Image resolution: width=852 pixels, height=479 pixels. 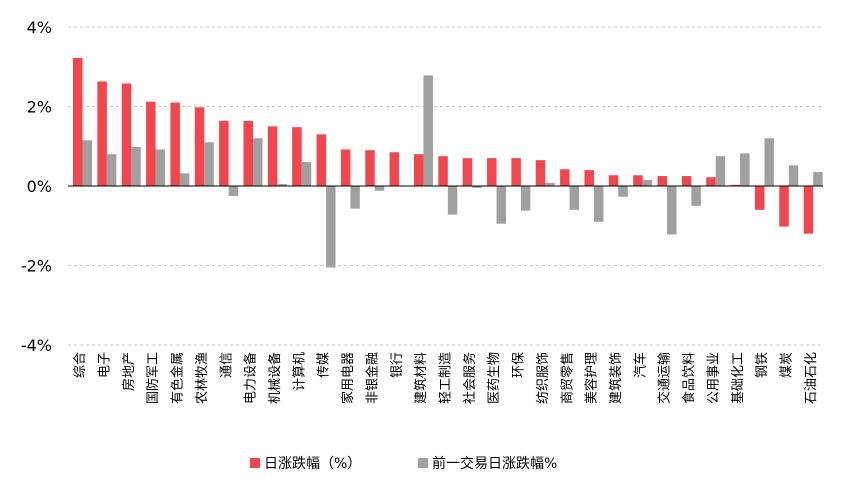 What do you see at coordinates (202, 378) in the screenshot?
I see `x-category-label: 农林牧渔` at bounding box center [202, 378].